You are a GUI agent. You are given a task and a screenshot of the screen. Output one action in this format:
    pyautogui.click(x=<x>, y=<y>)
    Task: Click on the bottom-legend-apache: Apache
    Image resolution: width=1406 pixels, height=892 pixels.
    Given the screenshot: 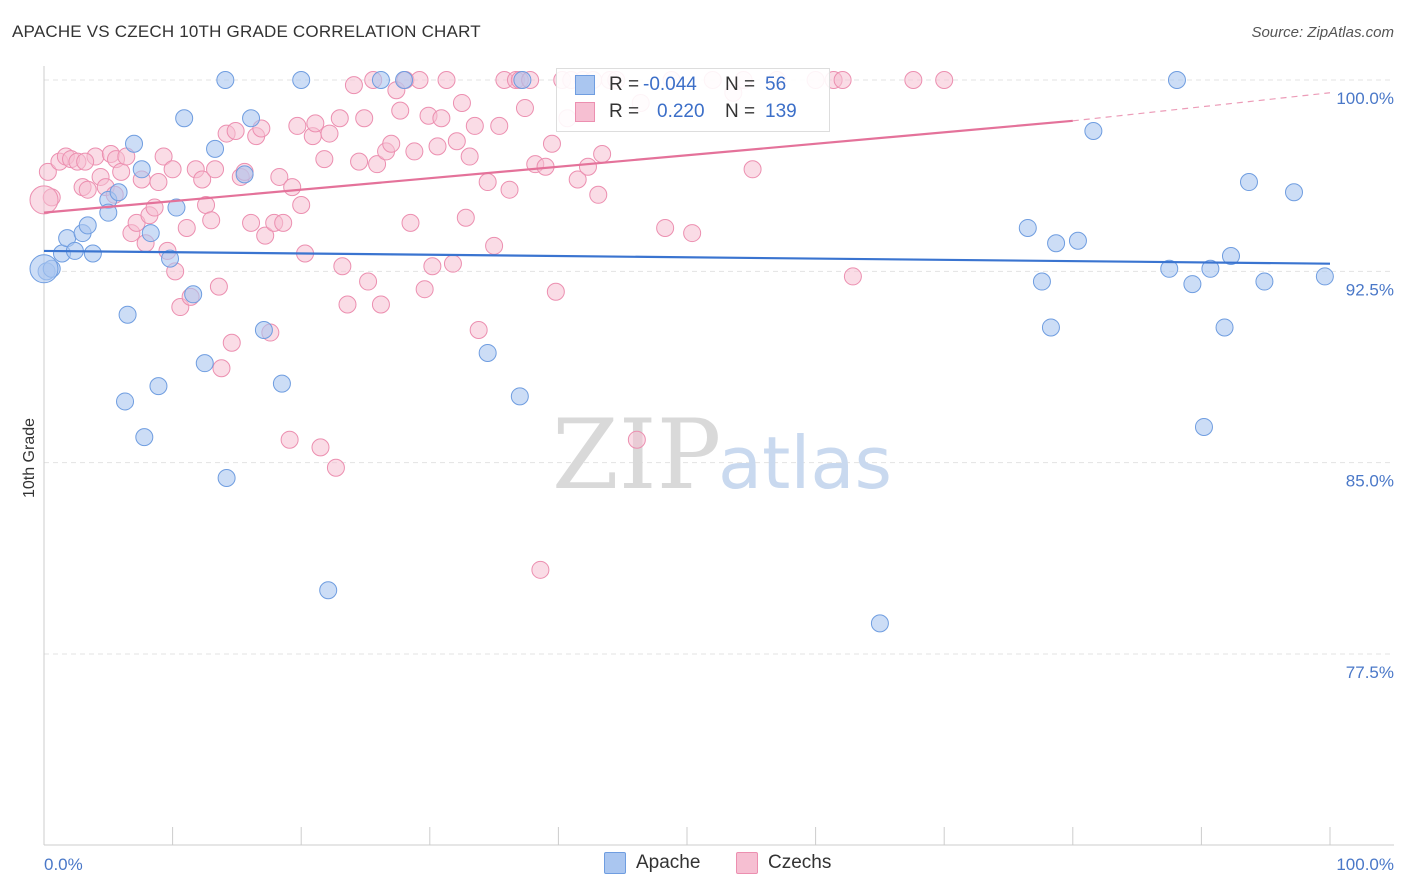 What is the action you would take?
    pyautogui.click(x=652, y=863)
    